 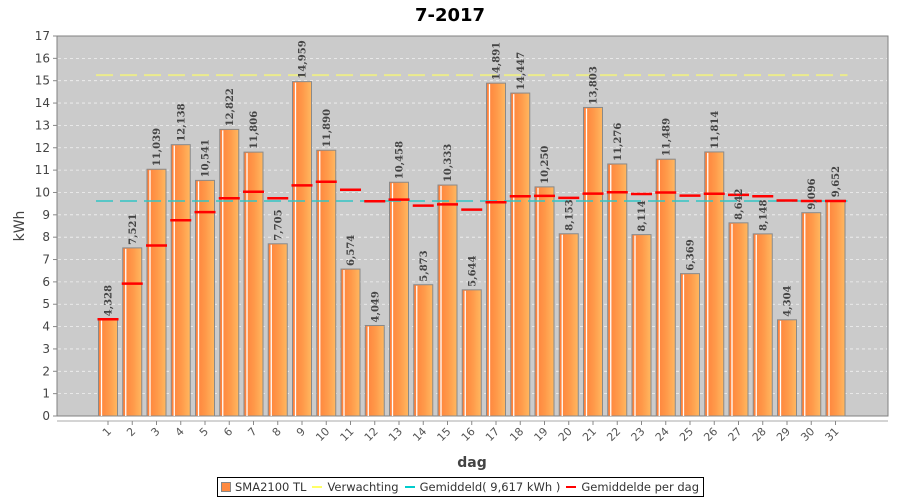 What do you see at coordinates (448, 163) in the screenshot?
I see `value-label: 10,333` at bounding box center [448, 163].